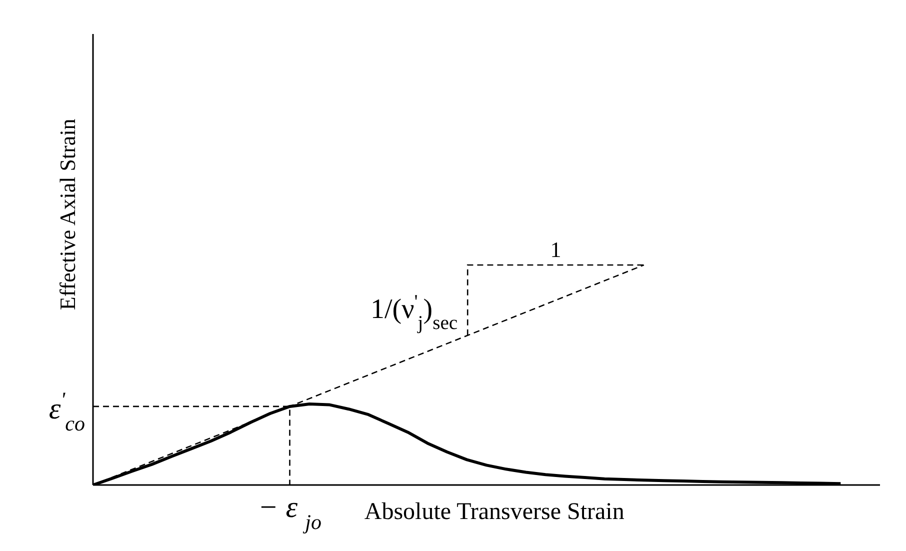  What do you see at coordinates (414, 313) in the screenshot?
I see `annotation: 1/(ν$^{'}$$_{j}$)$_{sec}$` at bounding box center [414, 313].